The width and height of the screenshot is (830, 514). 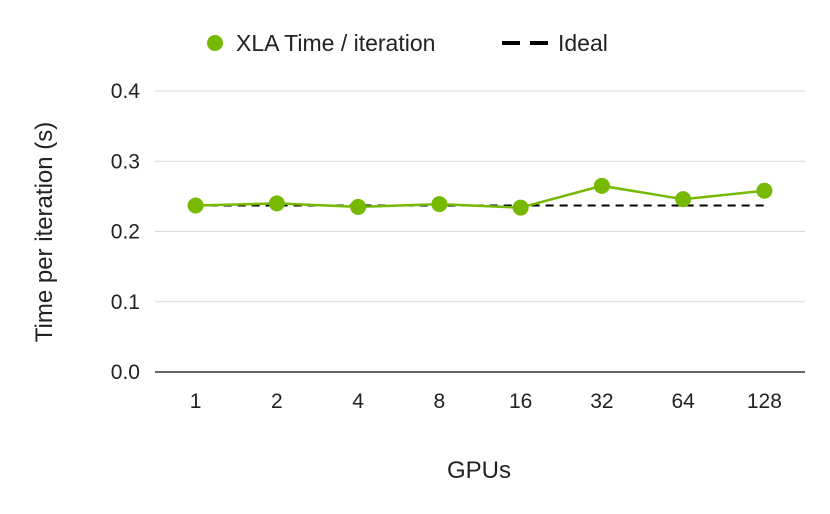 What do you see at coordinates (440, 401) in the screenshot?
I see `x-tick-label-3: 8` at bounding box center [440, 401].